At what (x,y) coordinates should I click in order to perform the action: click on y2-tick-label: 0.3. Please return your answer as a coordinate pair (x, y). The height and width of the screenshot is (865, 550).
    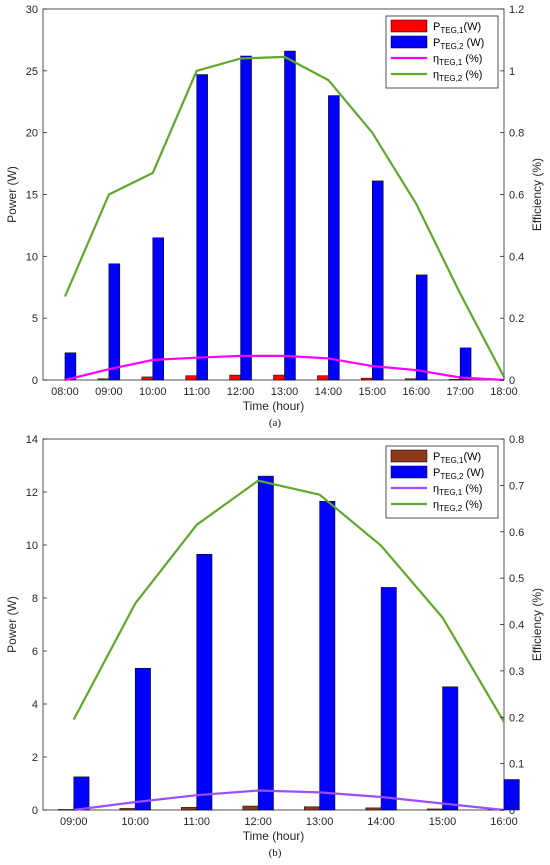
    Looking at the image, I should click on (516, 672).